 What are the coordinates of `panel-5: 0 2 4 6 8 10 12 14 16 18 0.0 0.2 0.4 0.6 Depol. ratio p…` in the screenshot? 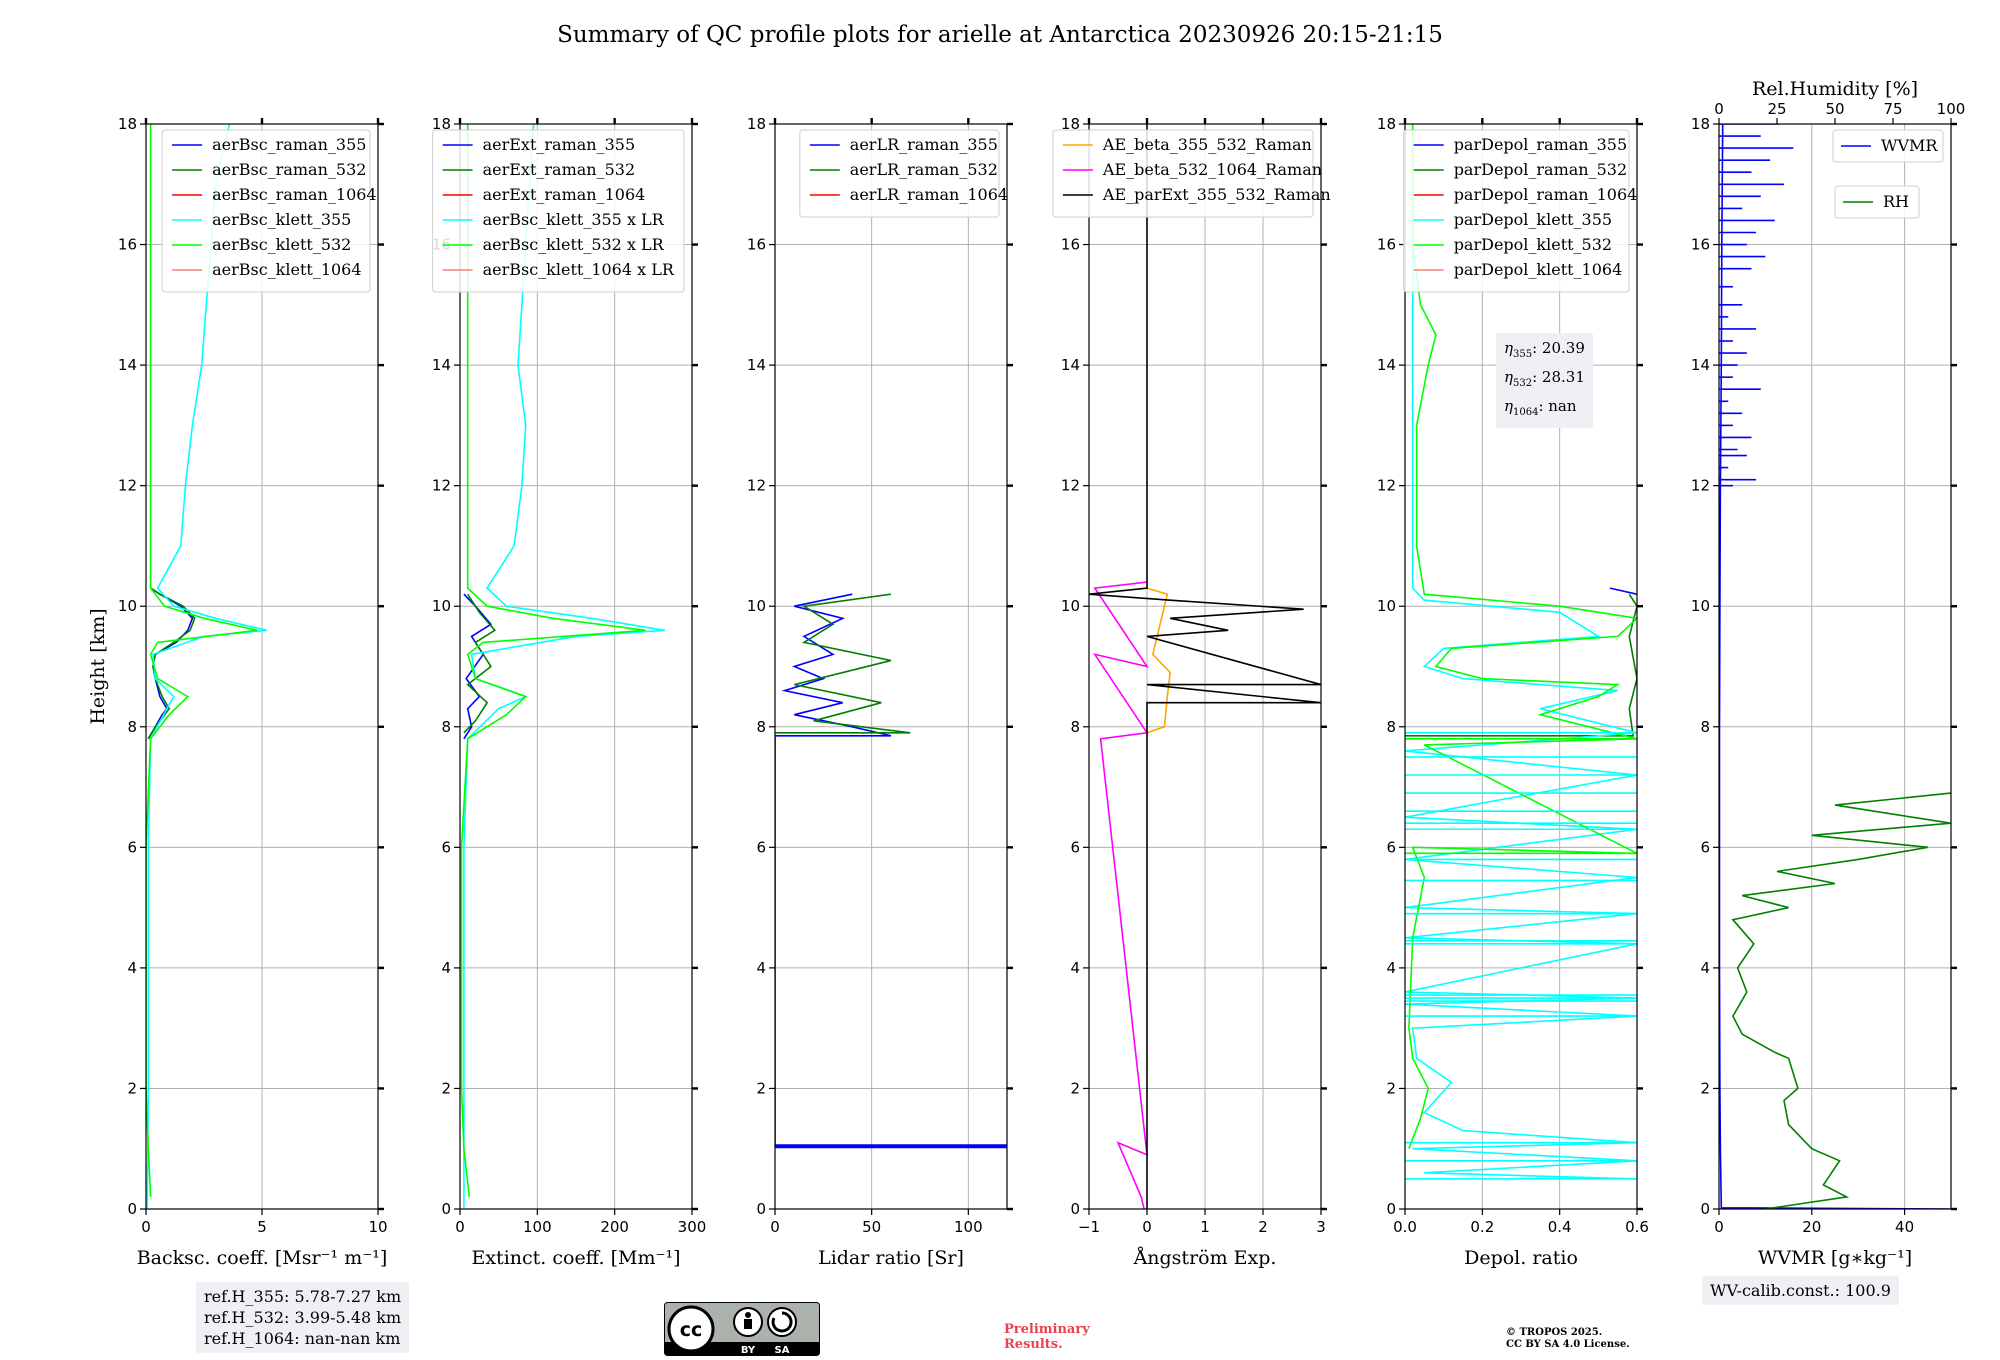 It's located at (1513, 692).